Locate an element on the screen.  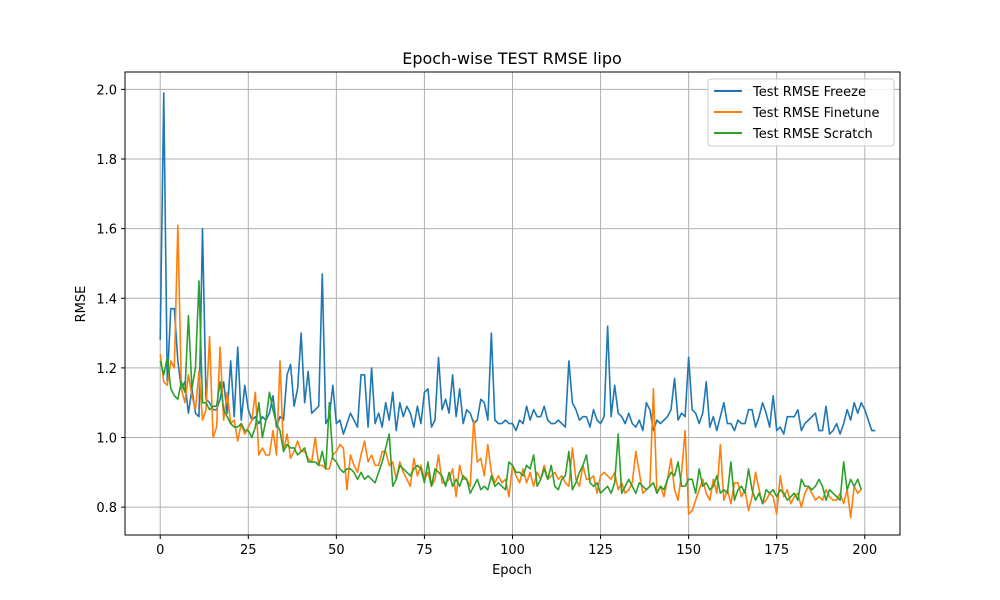
y-tick-label: 1.2 is located at coordinates (106, 369).